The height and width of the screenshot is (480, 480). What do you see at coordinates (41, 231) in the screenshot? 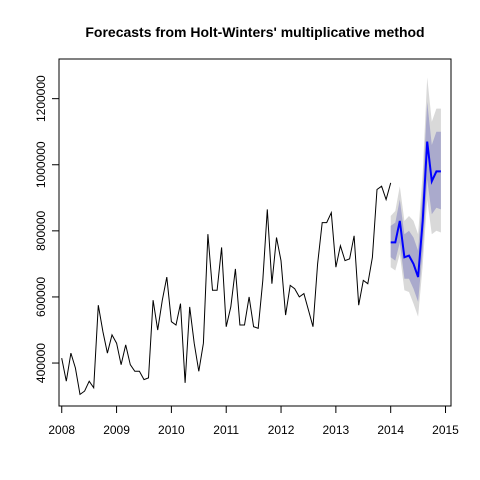
I see `y-tick-label: 800000` at bounding box center [41, 231].